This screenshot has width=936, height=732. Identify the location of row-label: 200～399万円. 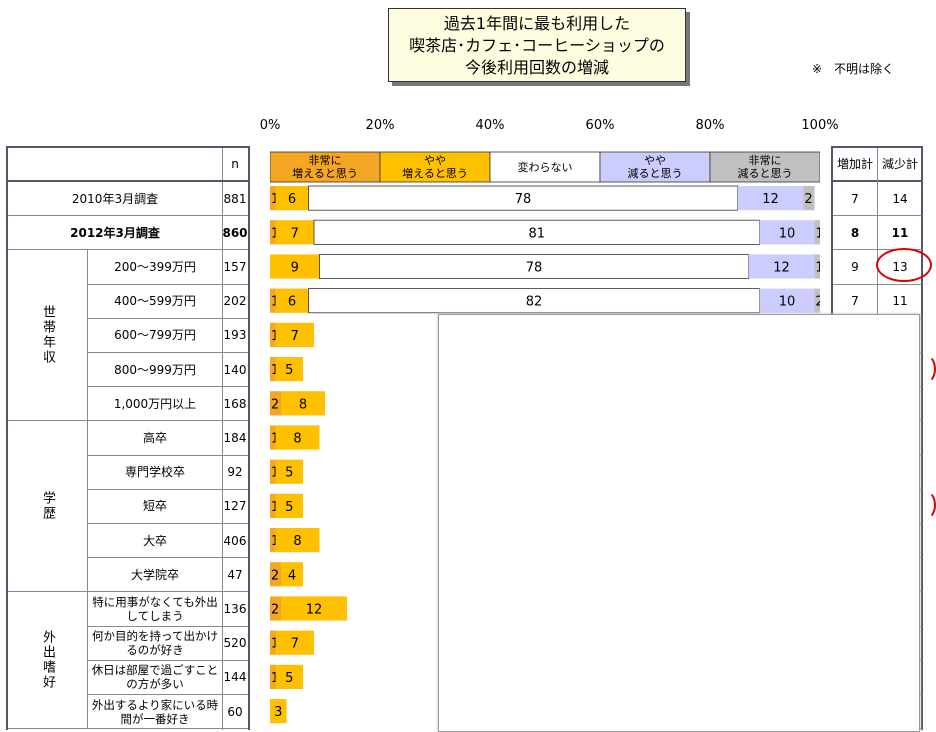
(155, 267).